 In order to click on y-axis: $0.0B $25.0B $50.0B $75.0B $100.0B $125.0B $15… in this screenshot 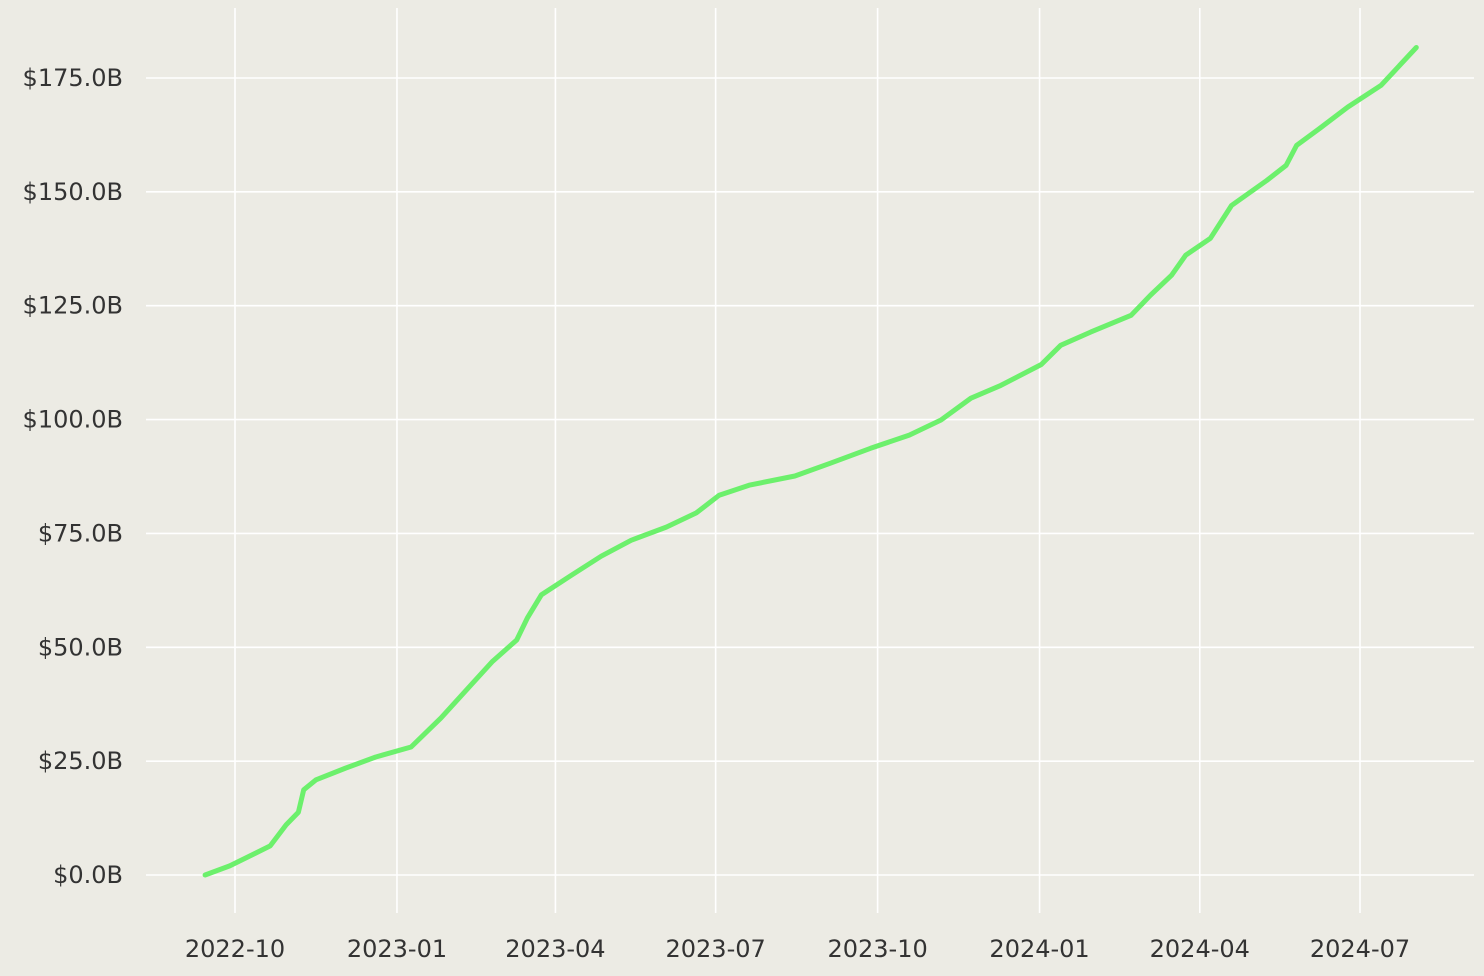, I will do `click(73, 476)`.